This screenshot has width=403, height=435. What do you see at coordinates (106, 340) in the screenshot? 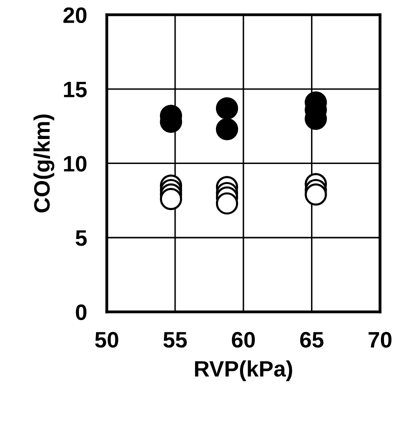
I see `x-tick-label: 50` at bounding box center [106, 340].